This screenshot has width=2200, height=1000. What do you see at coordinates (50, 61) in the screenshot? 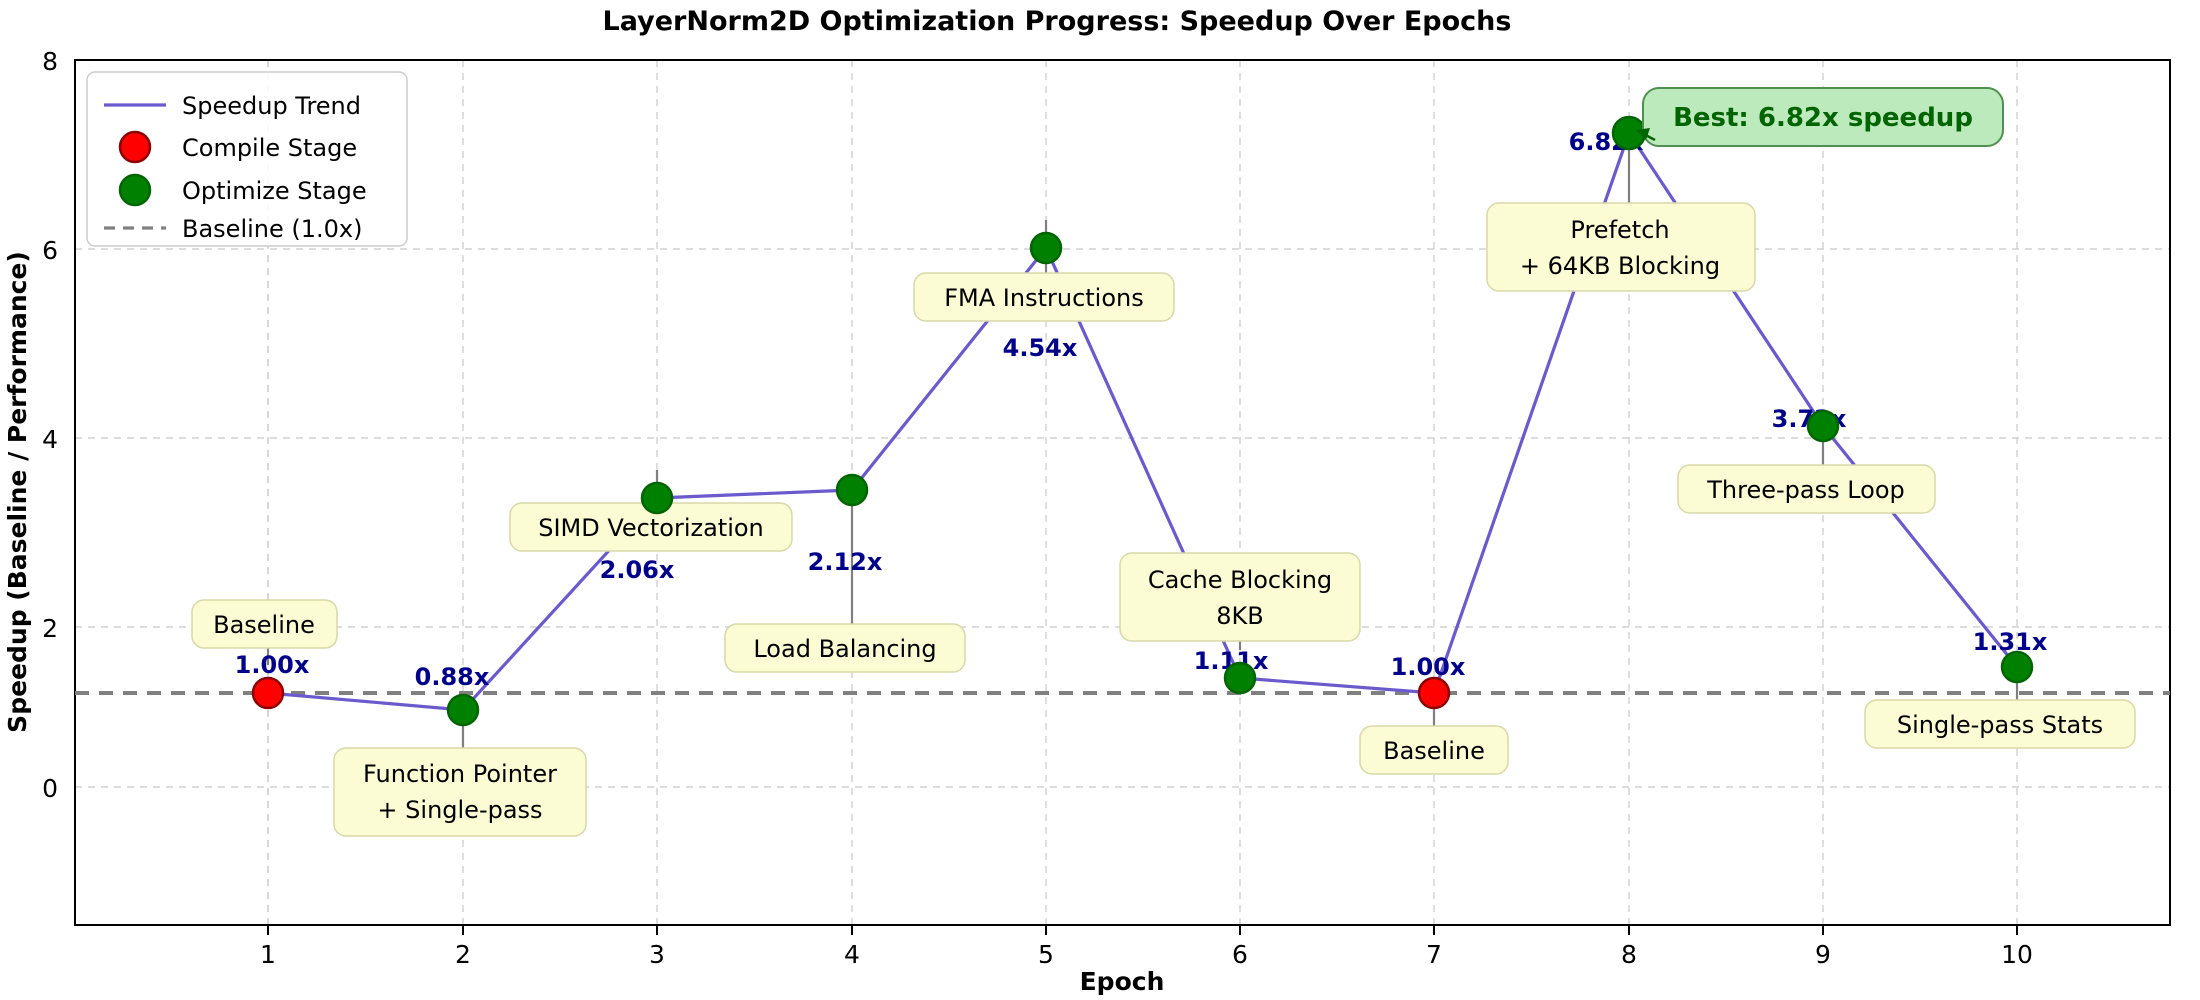
I see `y-tick-label: 8` at bounding box center [50, 61].